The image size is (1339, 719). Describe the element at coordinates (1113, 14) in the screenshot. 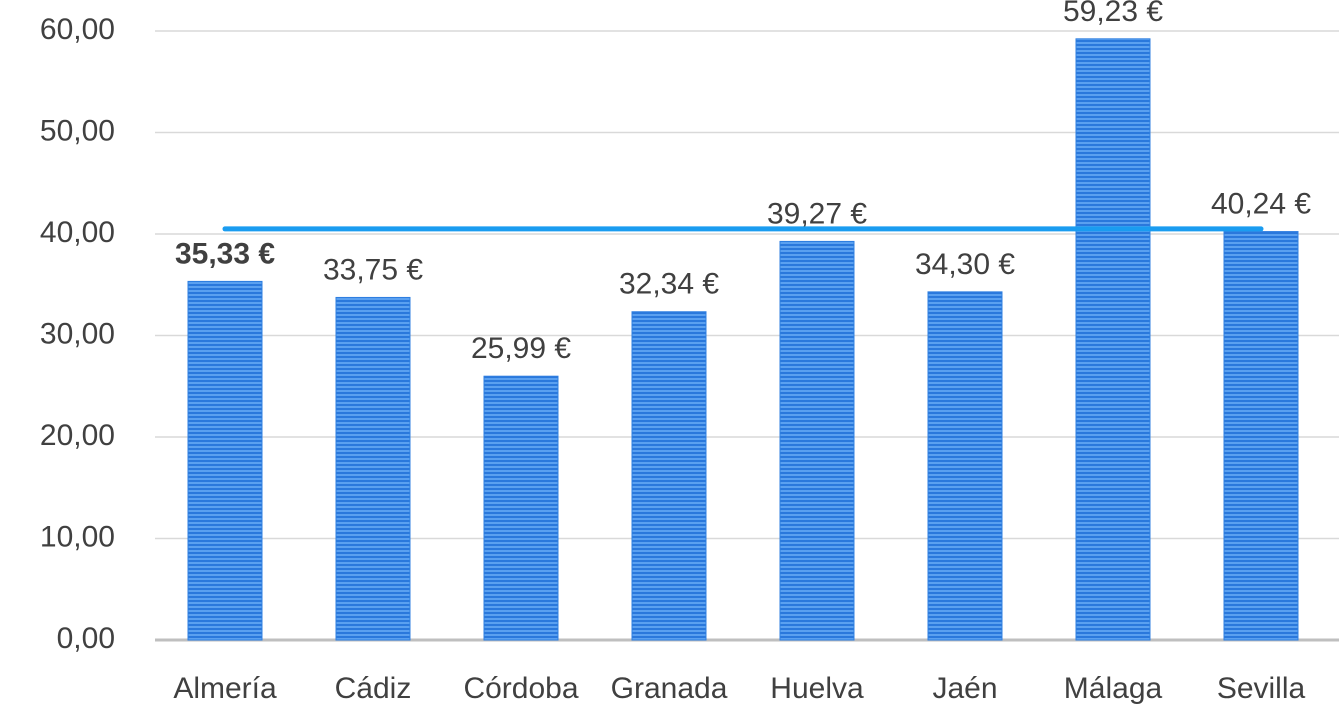

I see `data-label: 59,23 €` at that location.